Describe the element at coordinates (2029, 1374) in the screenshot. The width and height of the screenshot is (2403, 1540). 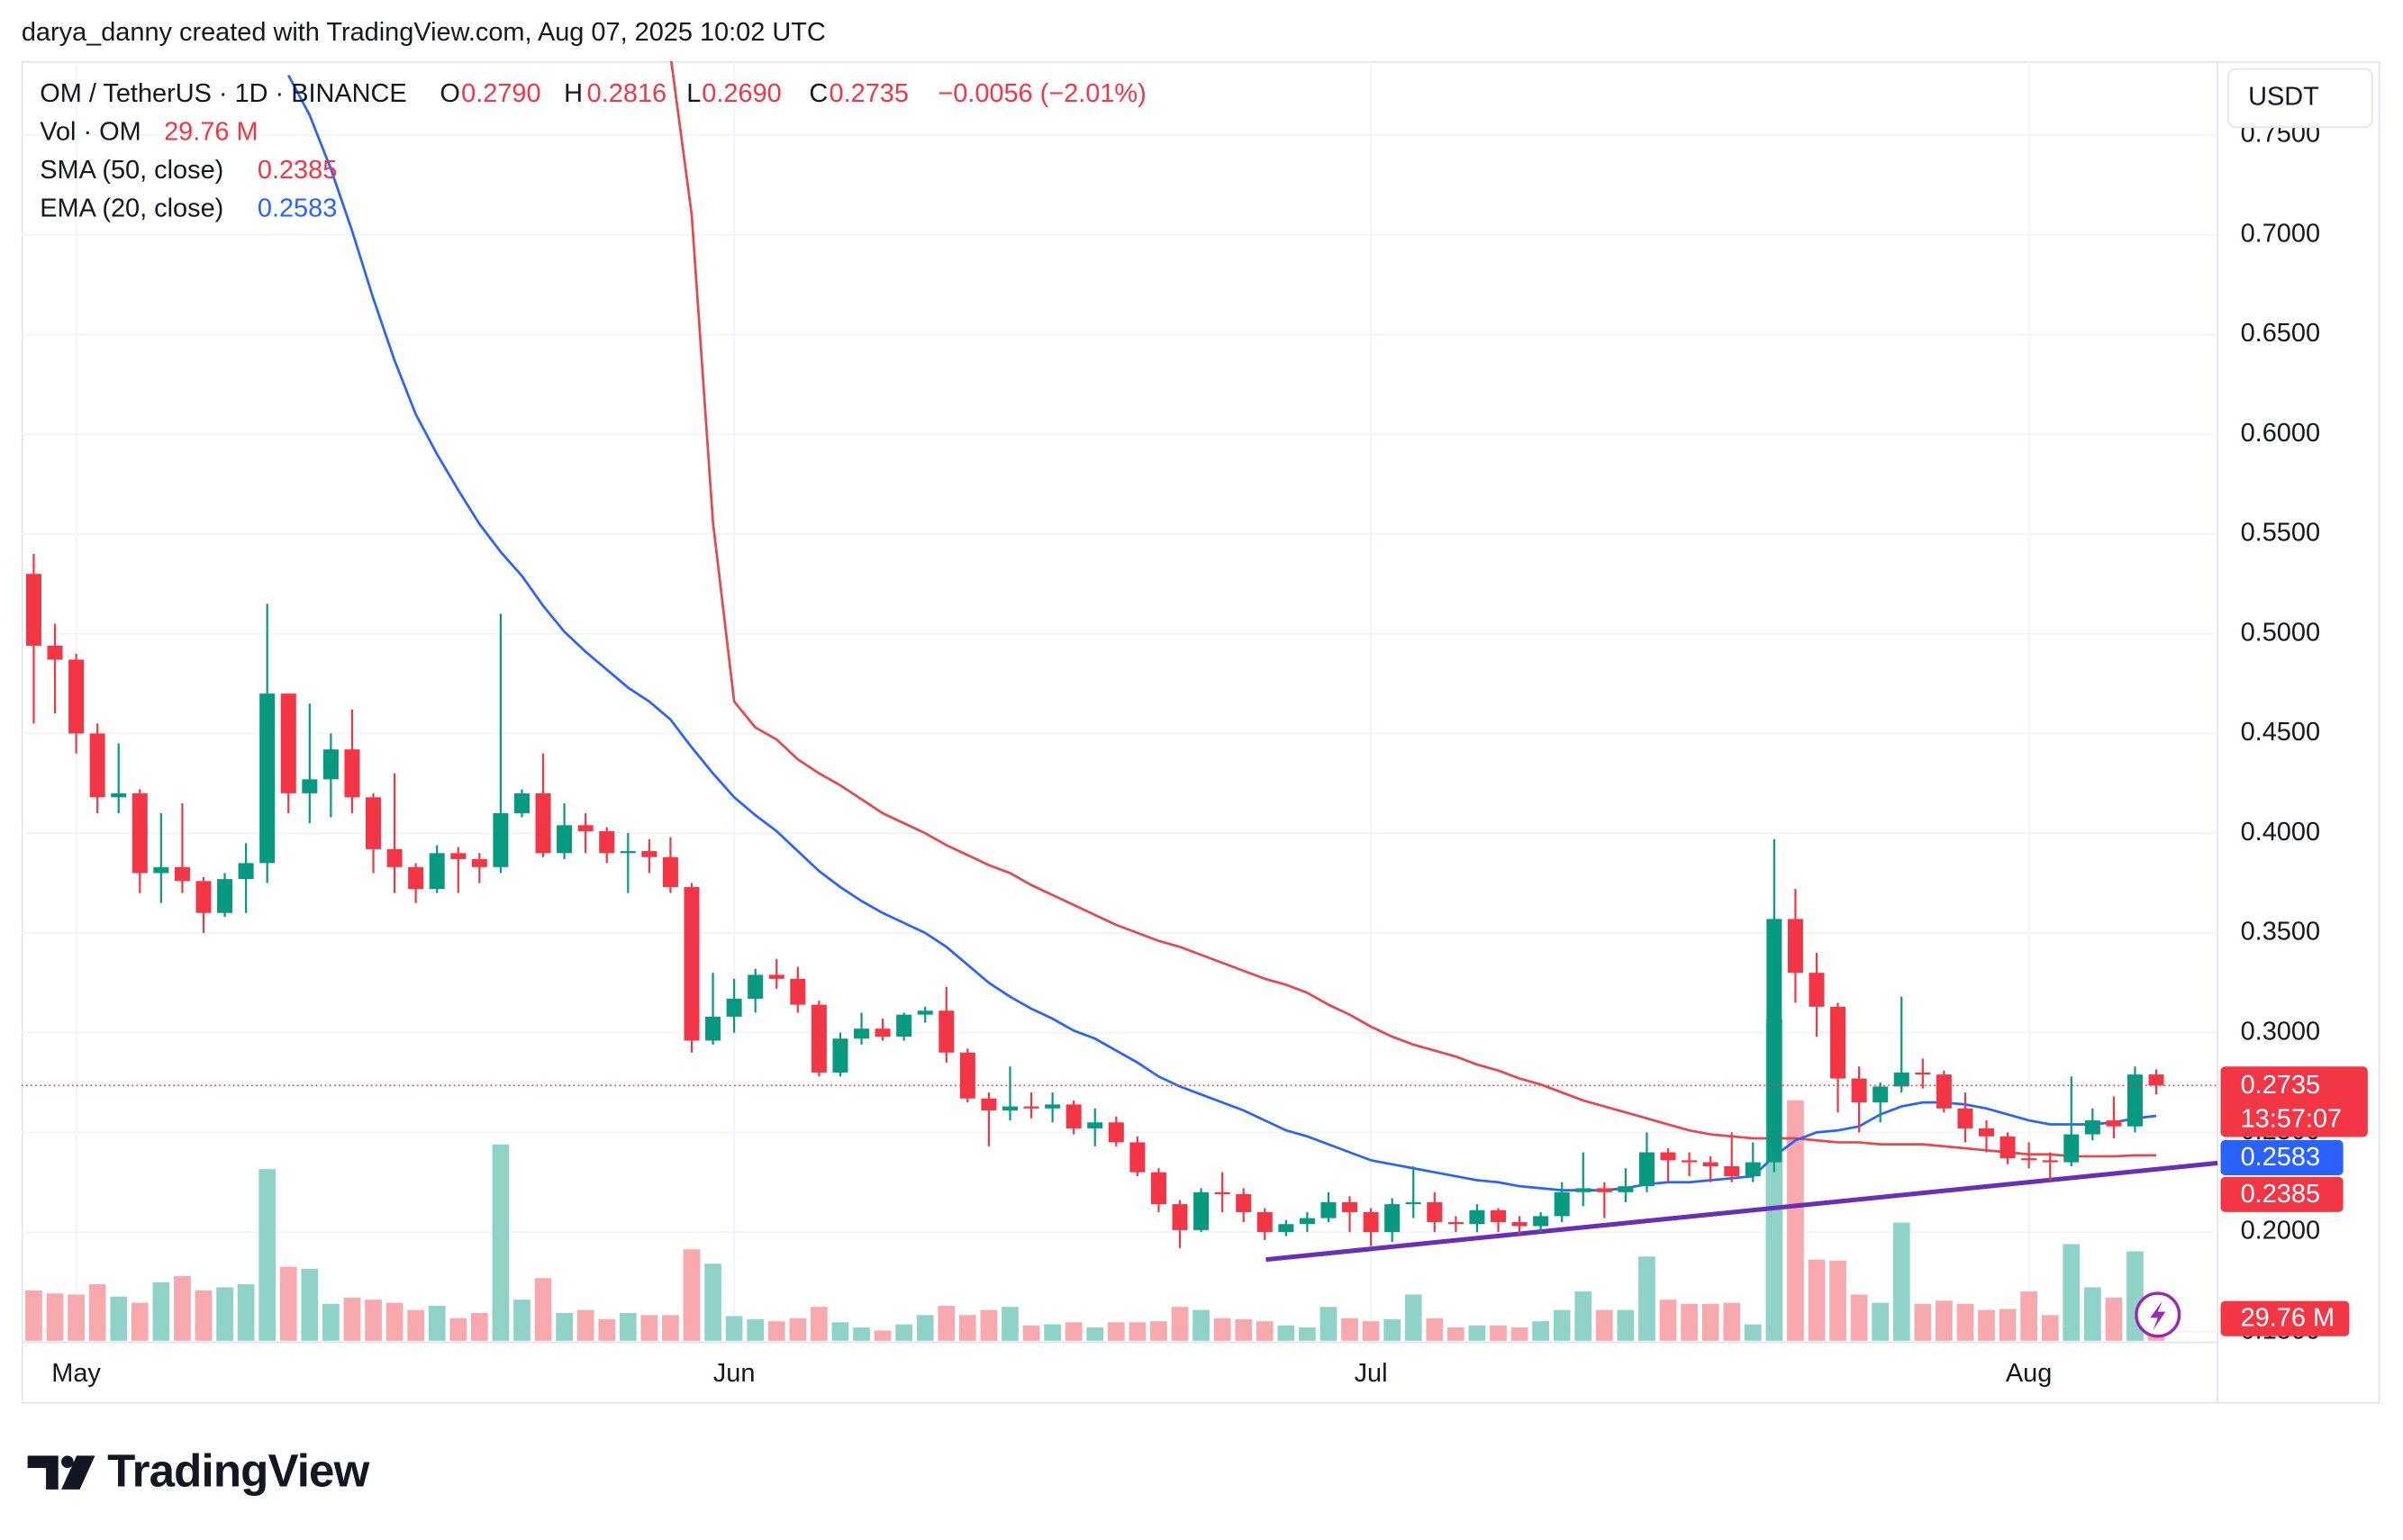
I see `x-tick-label: Aug` at that location.